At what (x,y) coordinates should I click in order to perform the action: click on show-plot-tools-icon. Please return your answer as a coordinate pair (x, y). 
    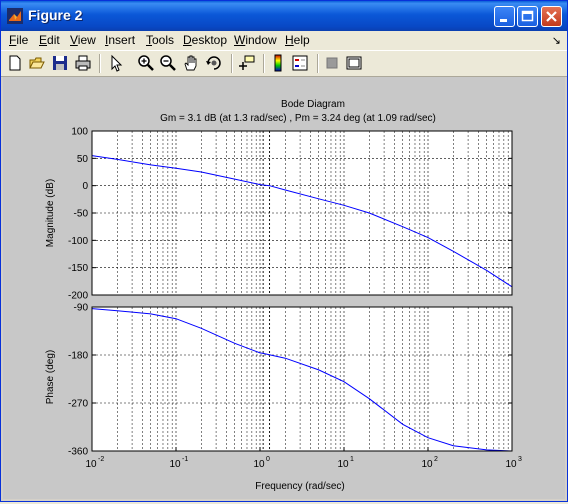
    Looking at the image, I should click on (354, 63).